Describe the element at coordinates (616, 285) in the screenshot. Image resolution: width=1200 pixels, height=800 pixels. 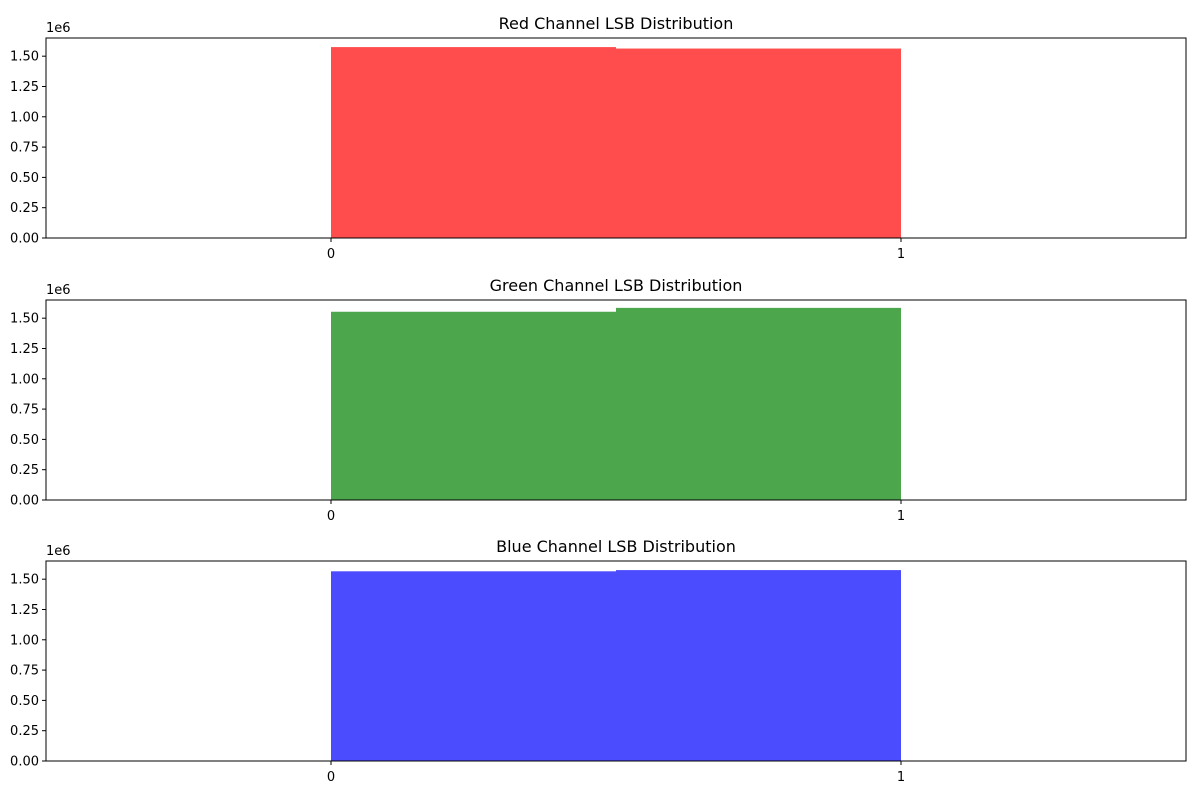
I see `chart-title: Green Channel LSB Distribution` at that location.